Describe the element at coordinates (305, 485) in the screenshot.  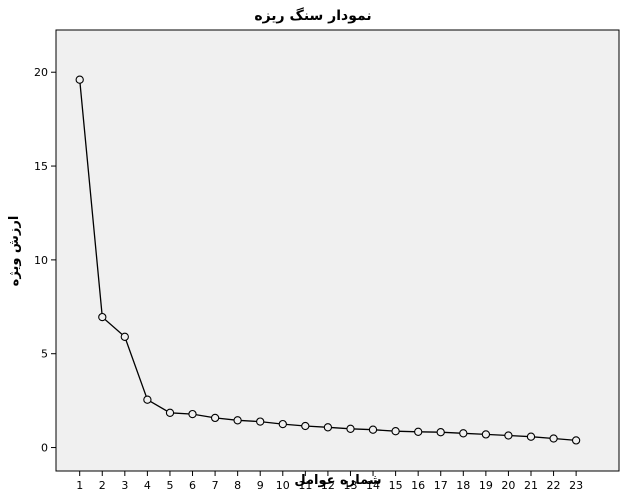
I see `x-tick-label: 11` at that location.